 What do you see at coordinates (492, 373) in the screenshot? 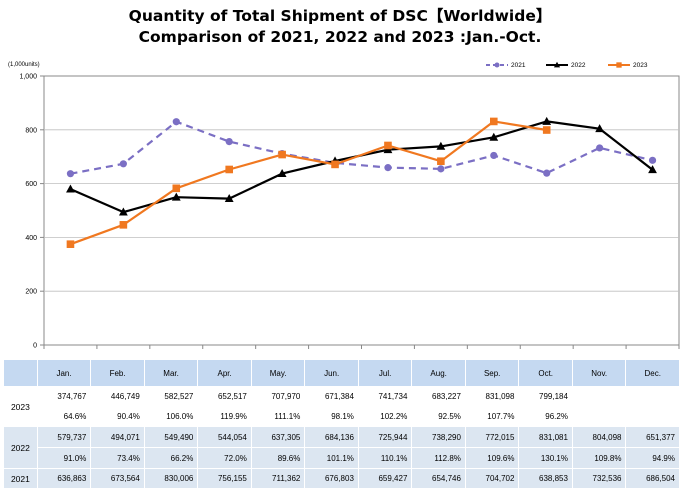
I see `month-header: Sep.` at bounding box center [492, 373].